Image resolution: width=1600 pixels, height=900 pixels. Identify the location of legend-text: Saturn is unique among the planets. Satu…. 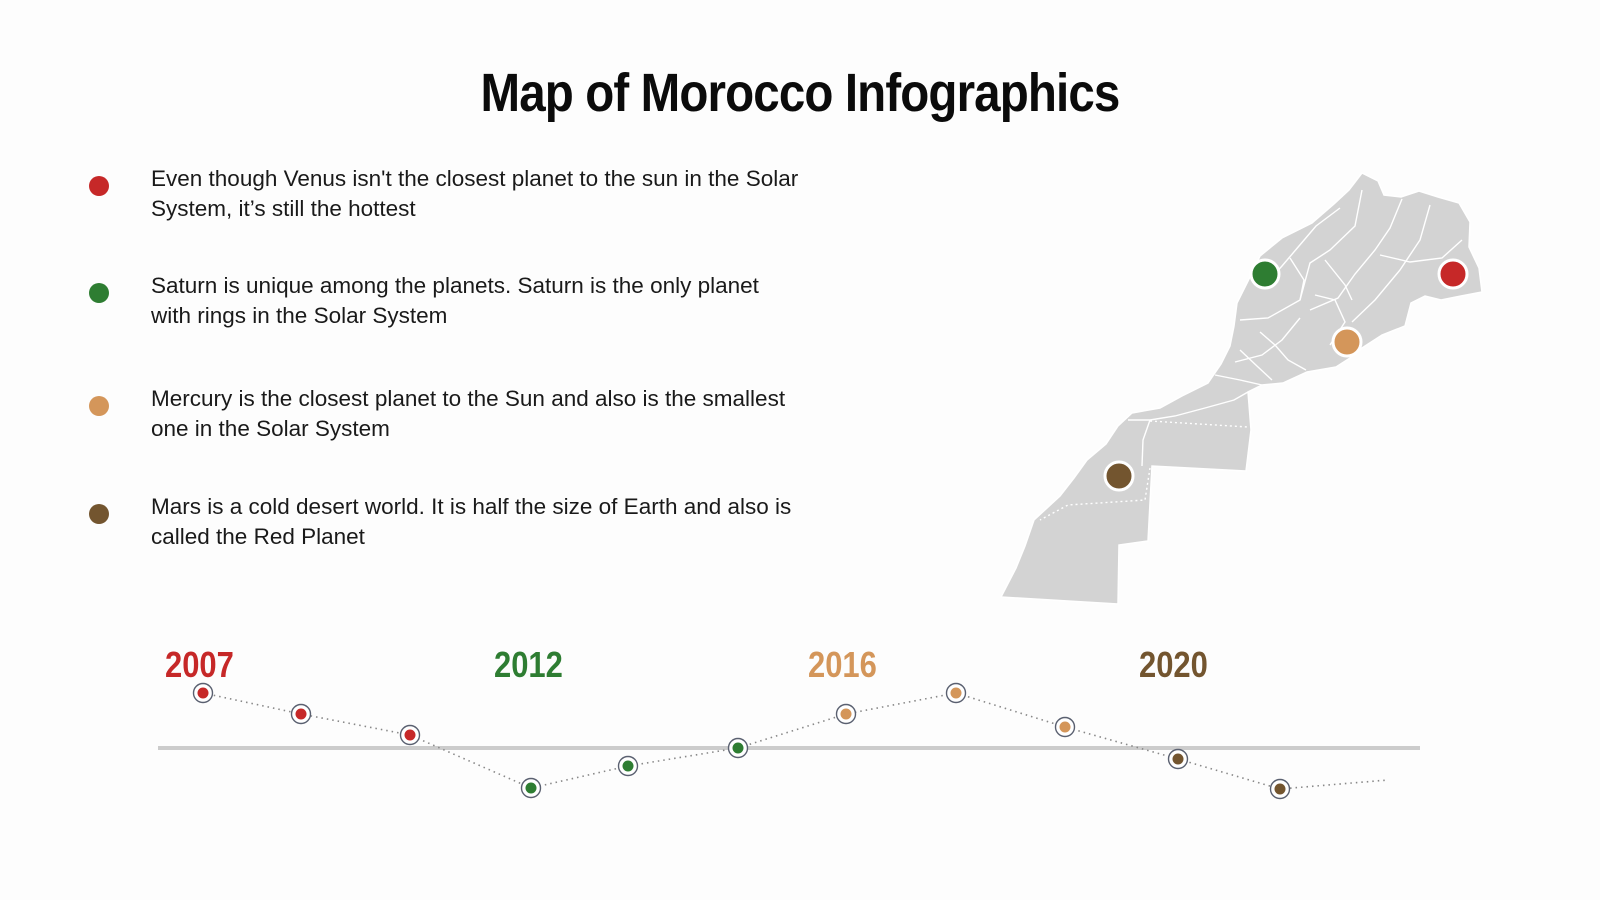
(455, 300).